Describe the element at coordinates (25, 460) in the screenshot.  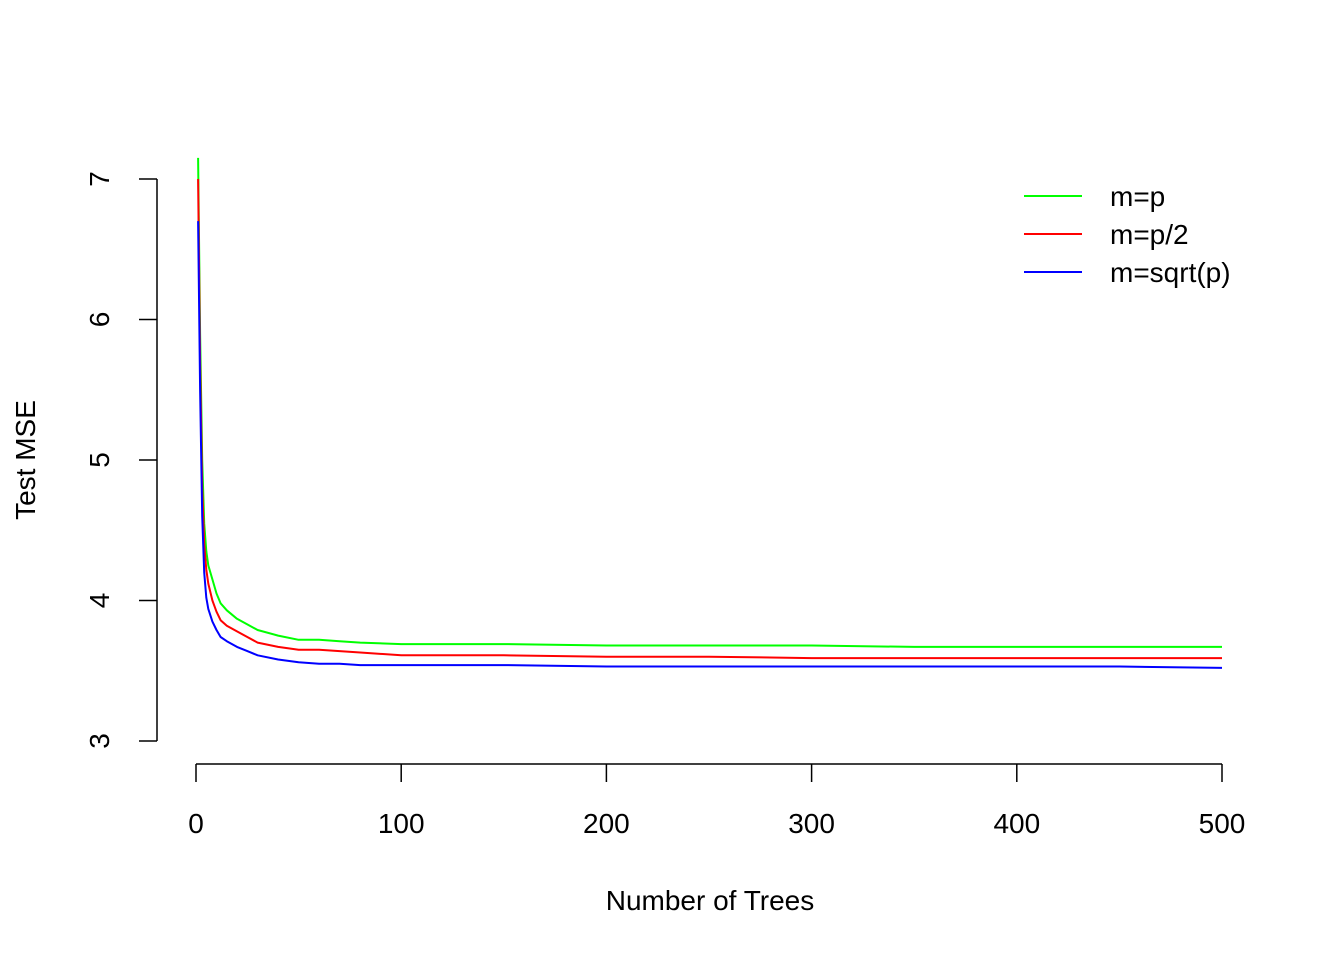
I see `y-axis-label: Test MSE` at that location.